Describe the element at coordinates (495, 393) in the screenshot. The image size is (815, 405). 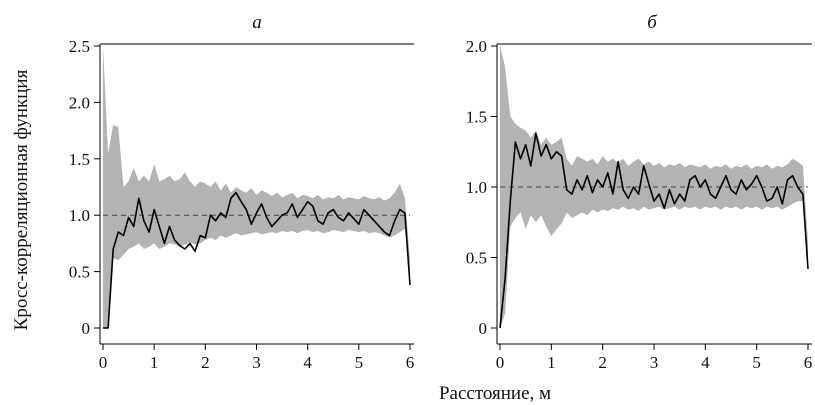
I see `x-axis-label: Расстояние, м` at that location.